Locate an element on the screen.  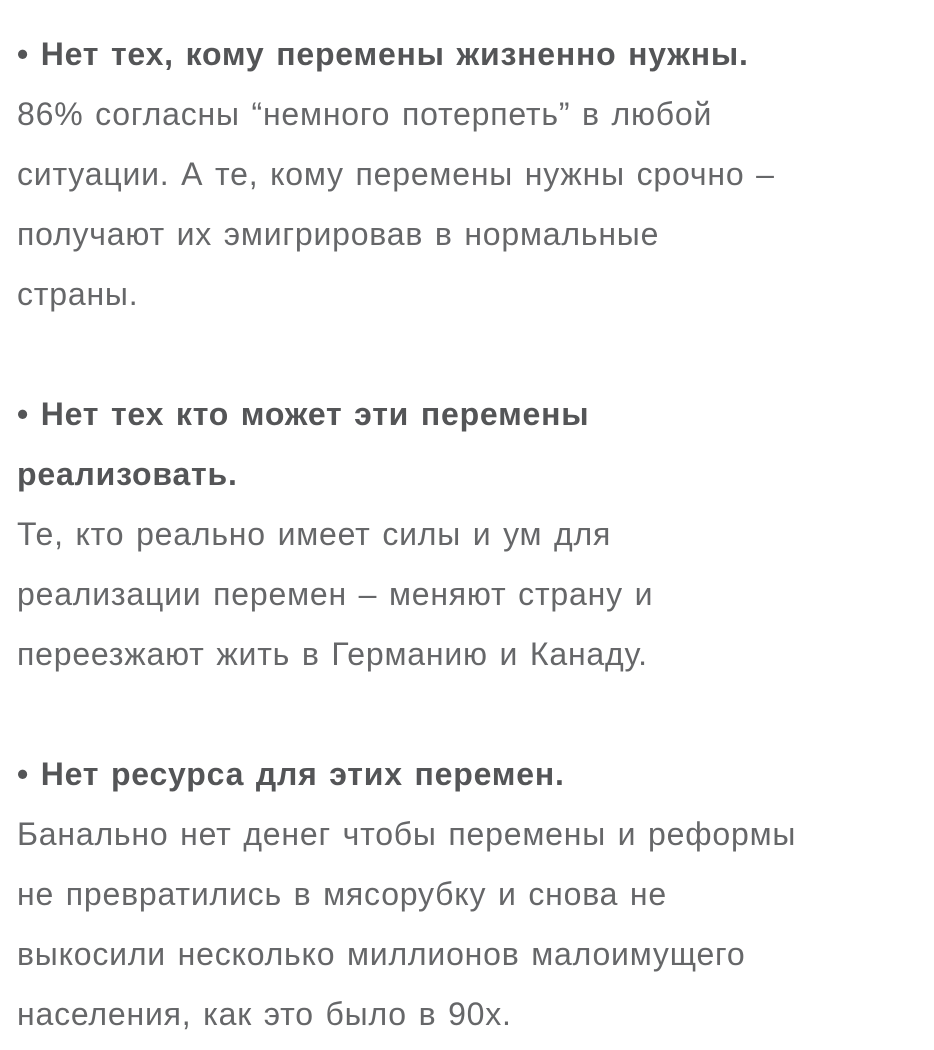
body-line: 86% согласны “немного потерпеть” в любой is located at coordinates (365, 114).